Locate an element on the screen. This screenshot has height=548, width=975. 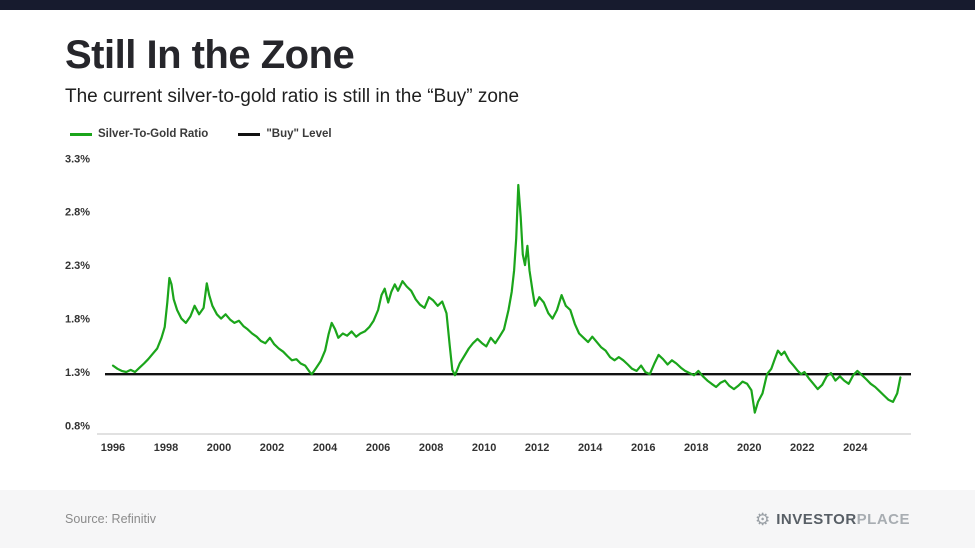
svg-text: 2022 is located at coordinates (802, 448).